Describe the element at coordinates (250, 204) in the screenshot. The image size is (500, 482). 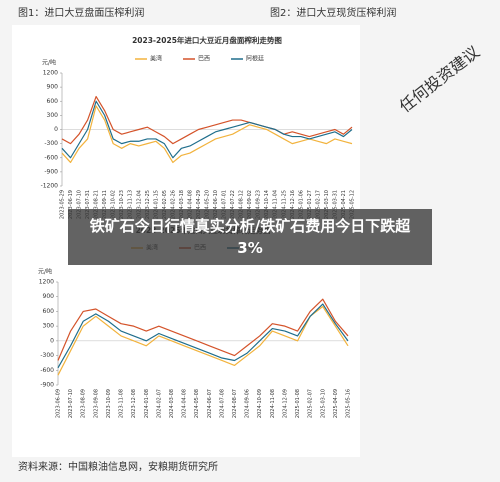
I see `x-tick-label: 2024-09-02` at that location.